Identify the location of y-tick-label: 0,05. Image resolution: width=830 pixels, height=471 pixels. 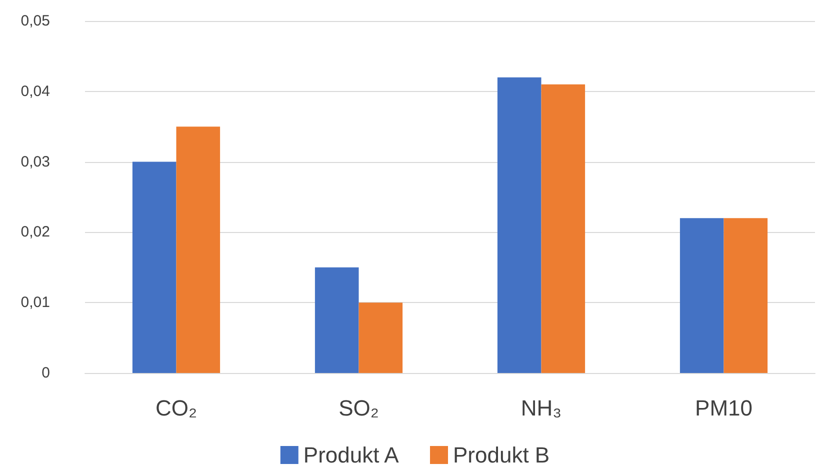
(35, 21).